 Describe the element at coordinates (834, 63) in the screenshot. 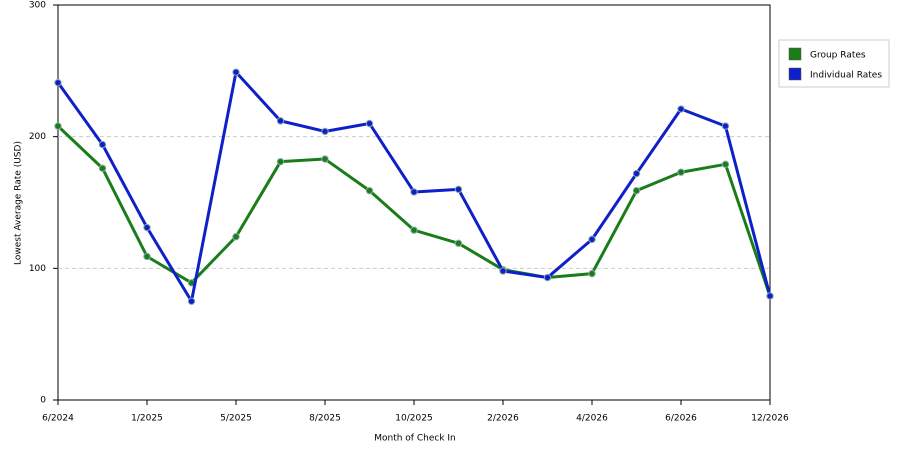

I see `legend: Group Rates Individual Rates` at that location.